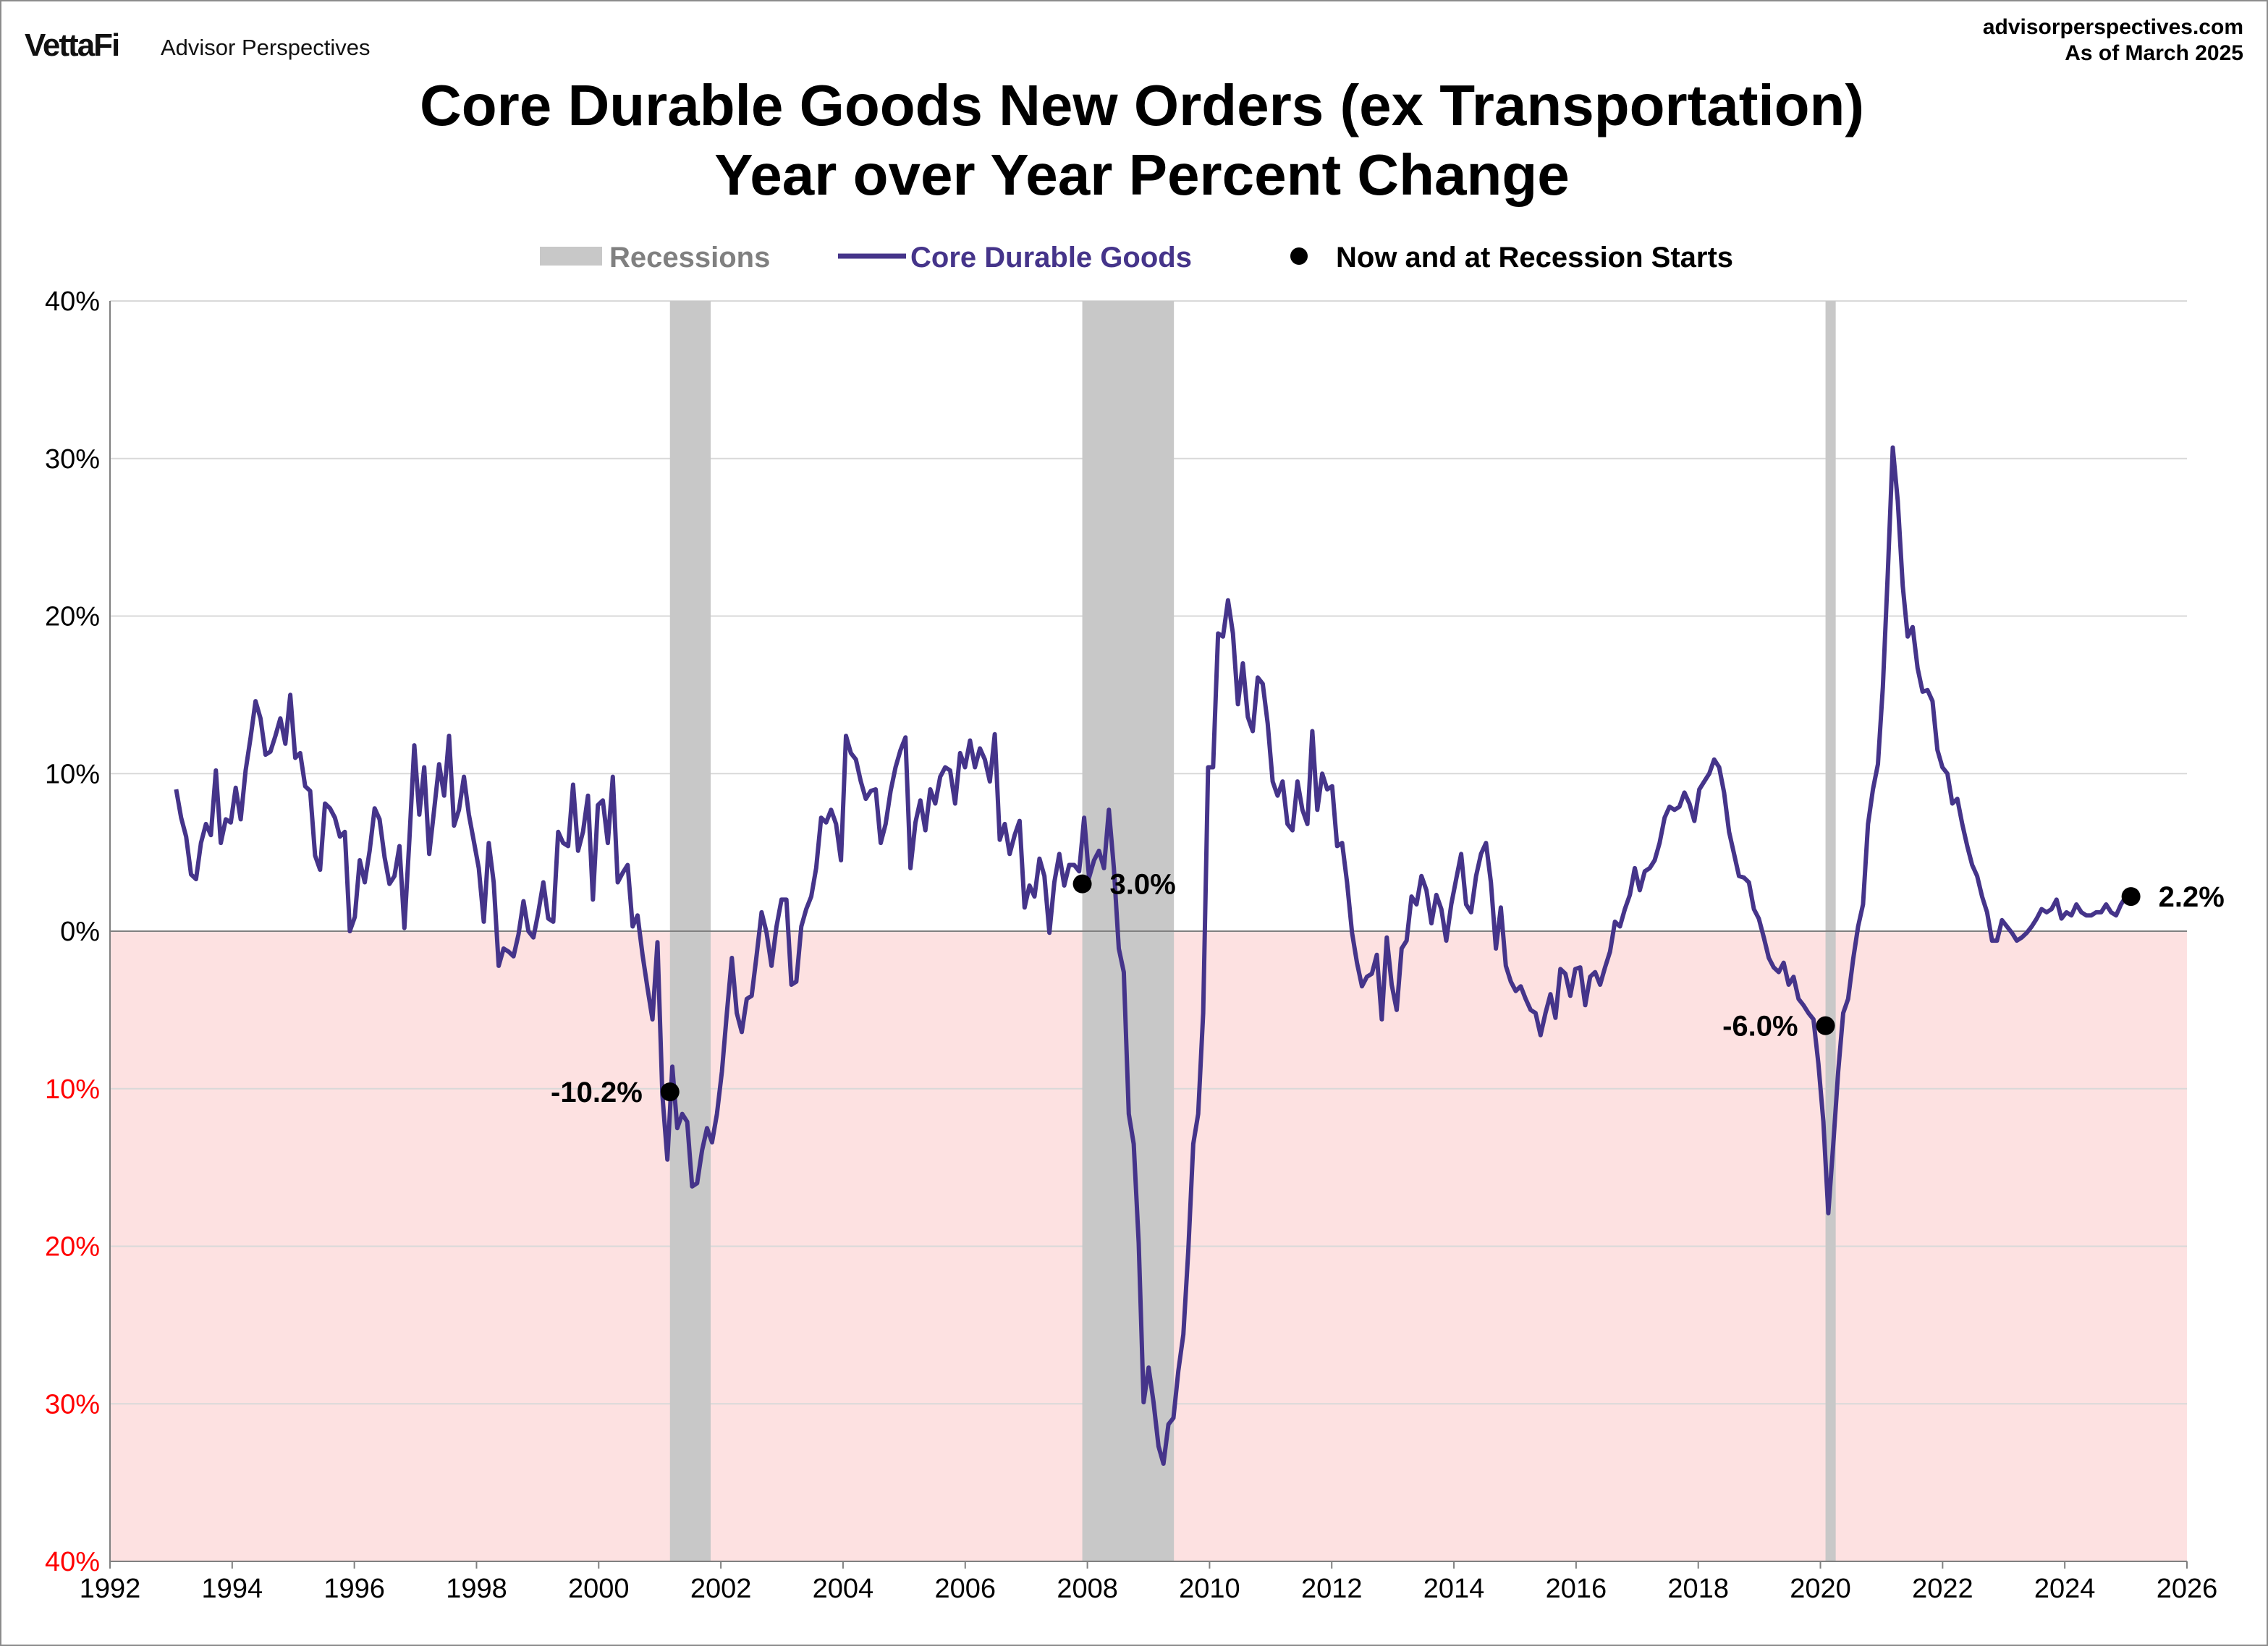 Image resolution: width=2268 pixels, height=1646 pixels. What do you see at coordinates (2112, 27) in the screenshot?
I see `site-url: advisorperspectives.com` at bounding box center [2112, 27].